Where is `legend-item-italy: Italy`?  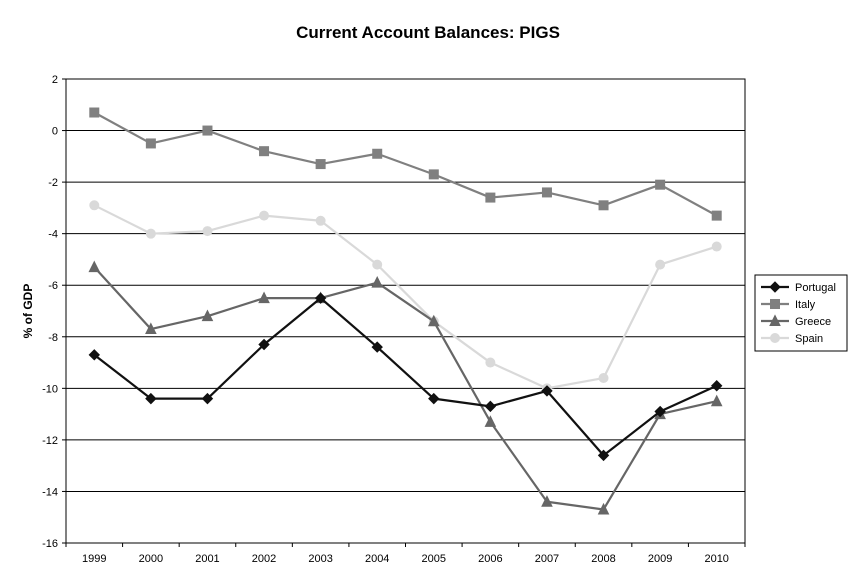
legend-item-italy: Italy is located at coordinates (788, 305).